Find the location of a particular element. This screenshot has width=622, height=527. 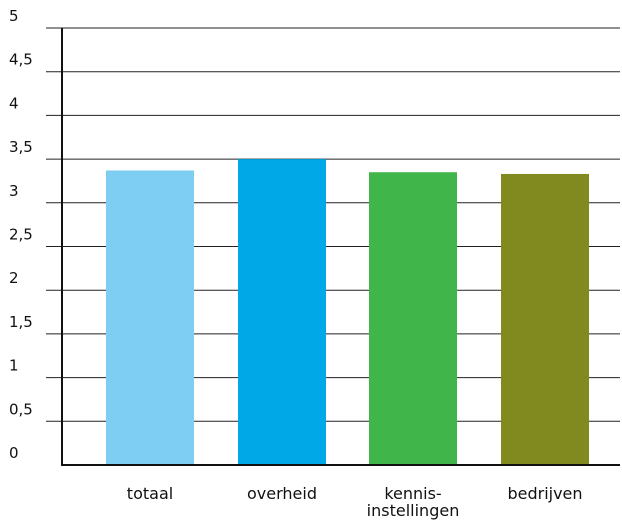

y-tick-label: 4 is located at coordinates (14, 103).